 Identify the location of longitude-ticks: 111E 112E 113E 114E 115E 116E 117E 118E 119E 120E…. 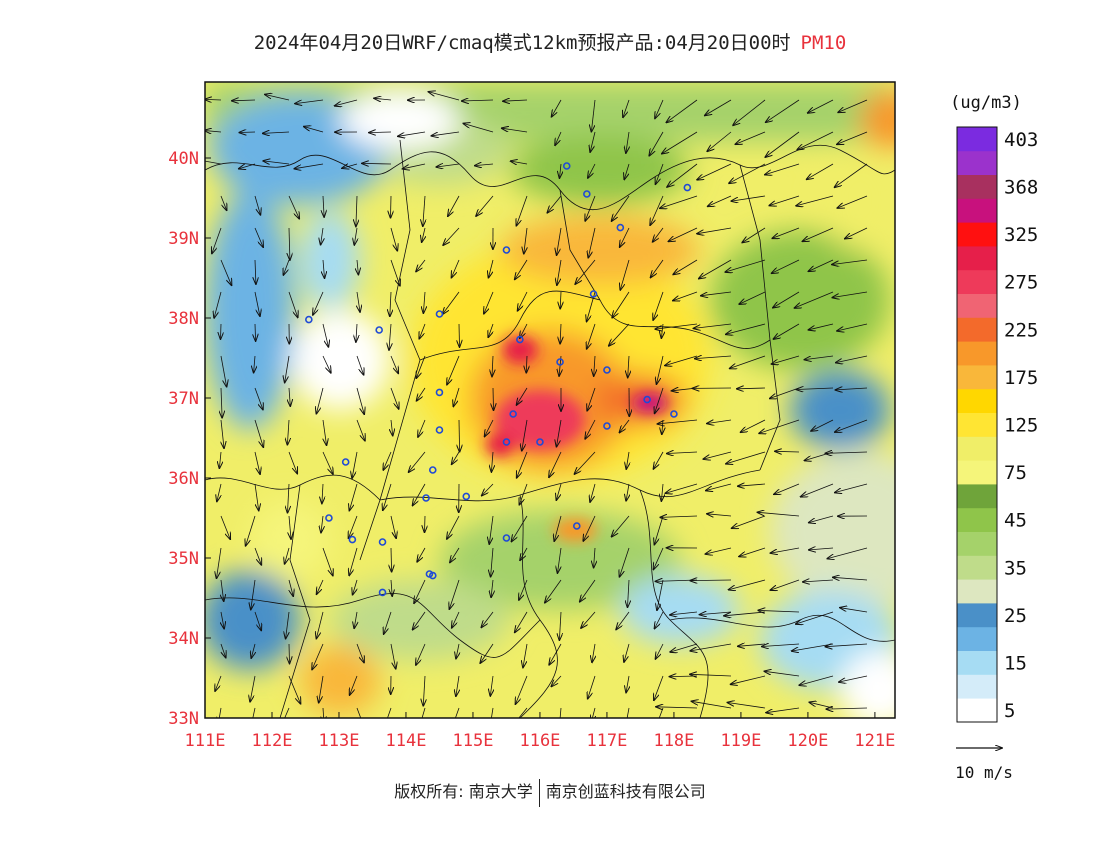
(540, 731).